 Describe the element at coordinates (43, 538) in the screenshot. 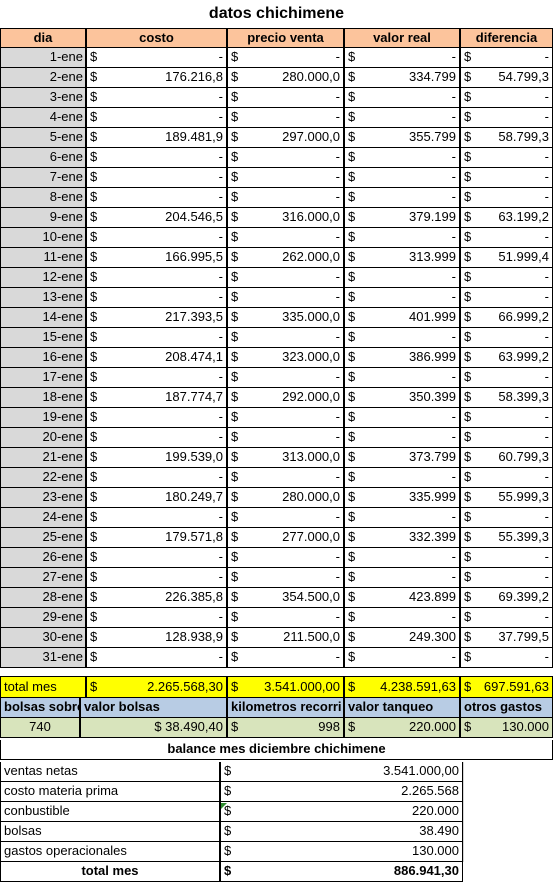

I see `day-cell: 25-ene` at that location.